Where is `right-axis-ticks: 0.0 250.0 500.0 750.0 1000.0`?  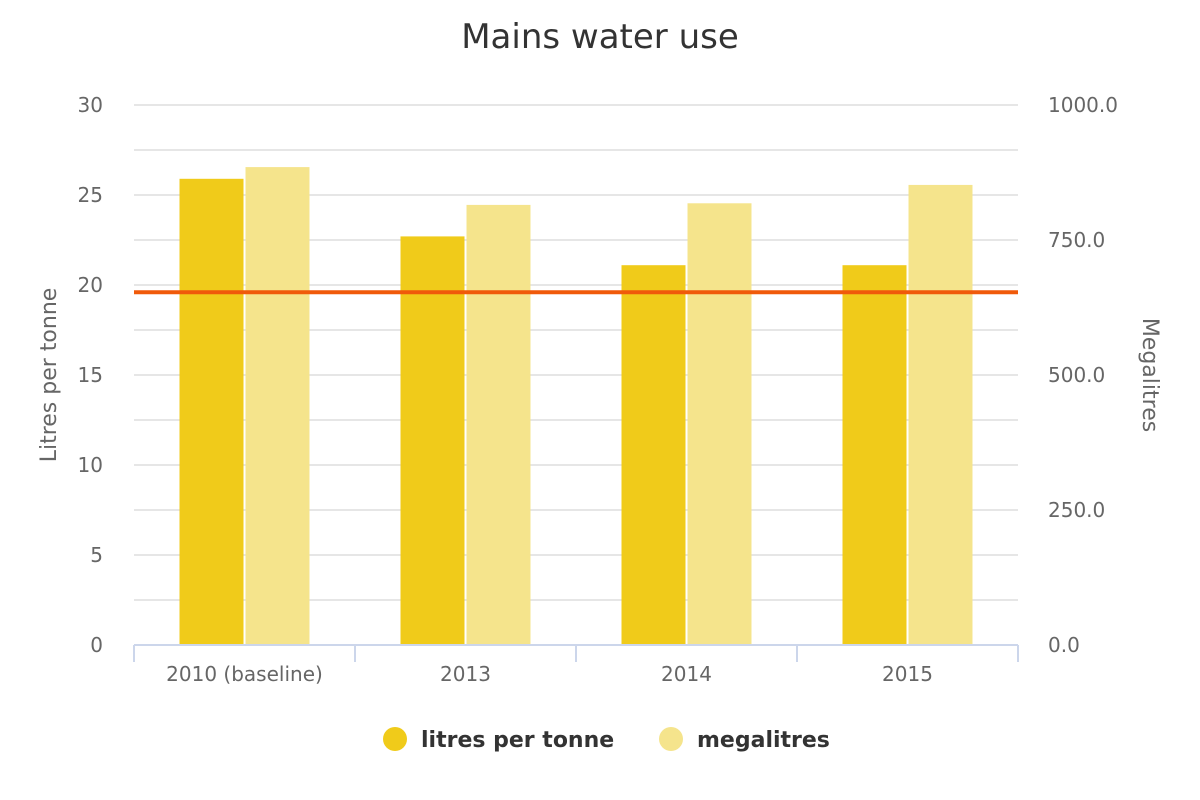
right-axis-ticks: 0.0 250.0 500.0 750.0 1000.0 is located at coordinates (1083, 375).